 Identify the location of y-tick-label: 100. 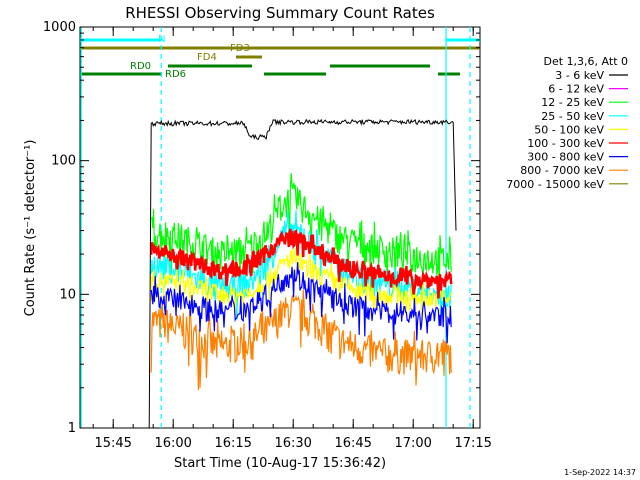
(63, 161).